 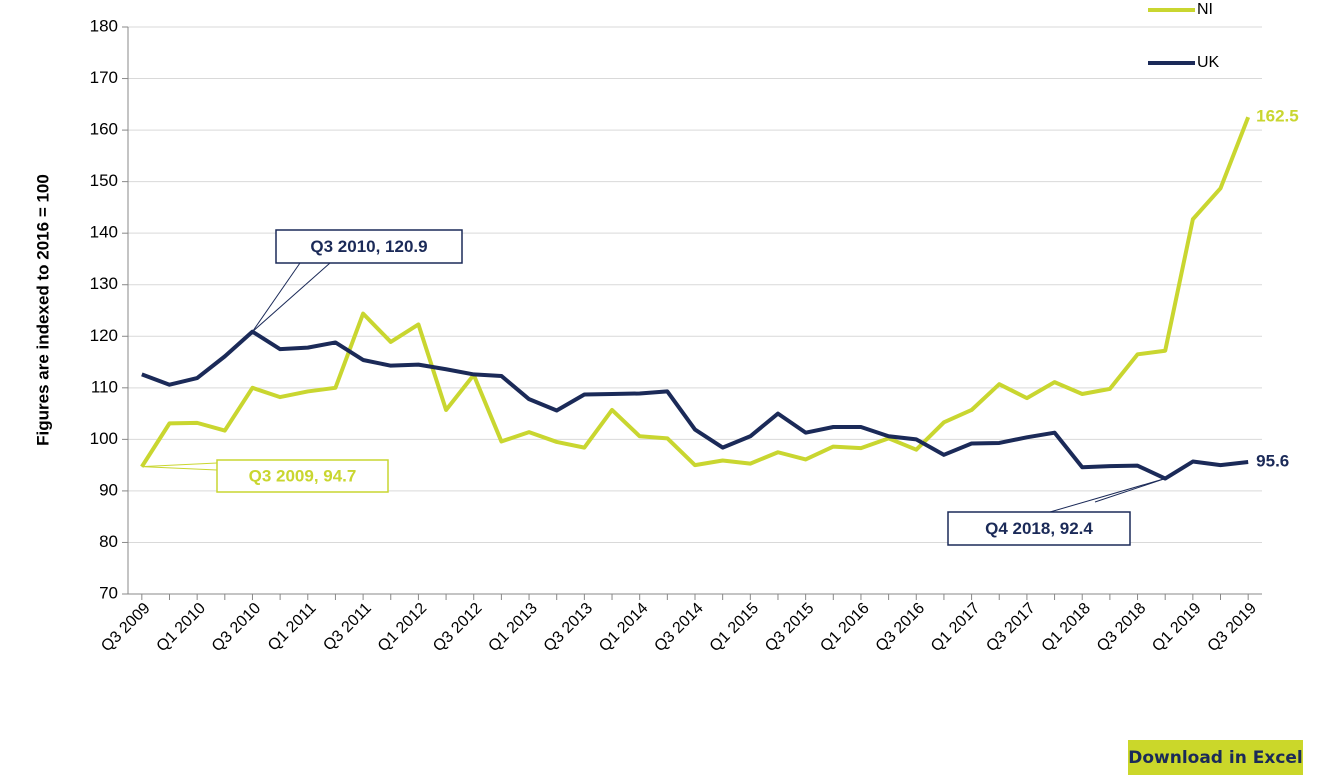 I want to click on x-tick-label: Q3 2014, so click(x=679, y=628).